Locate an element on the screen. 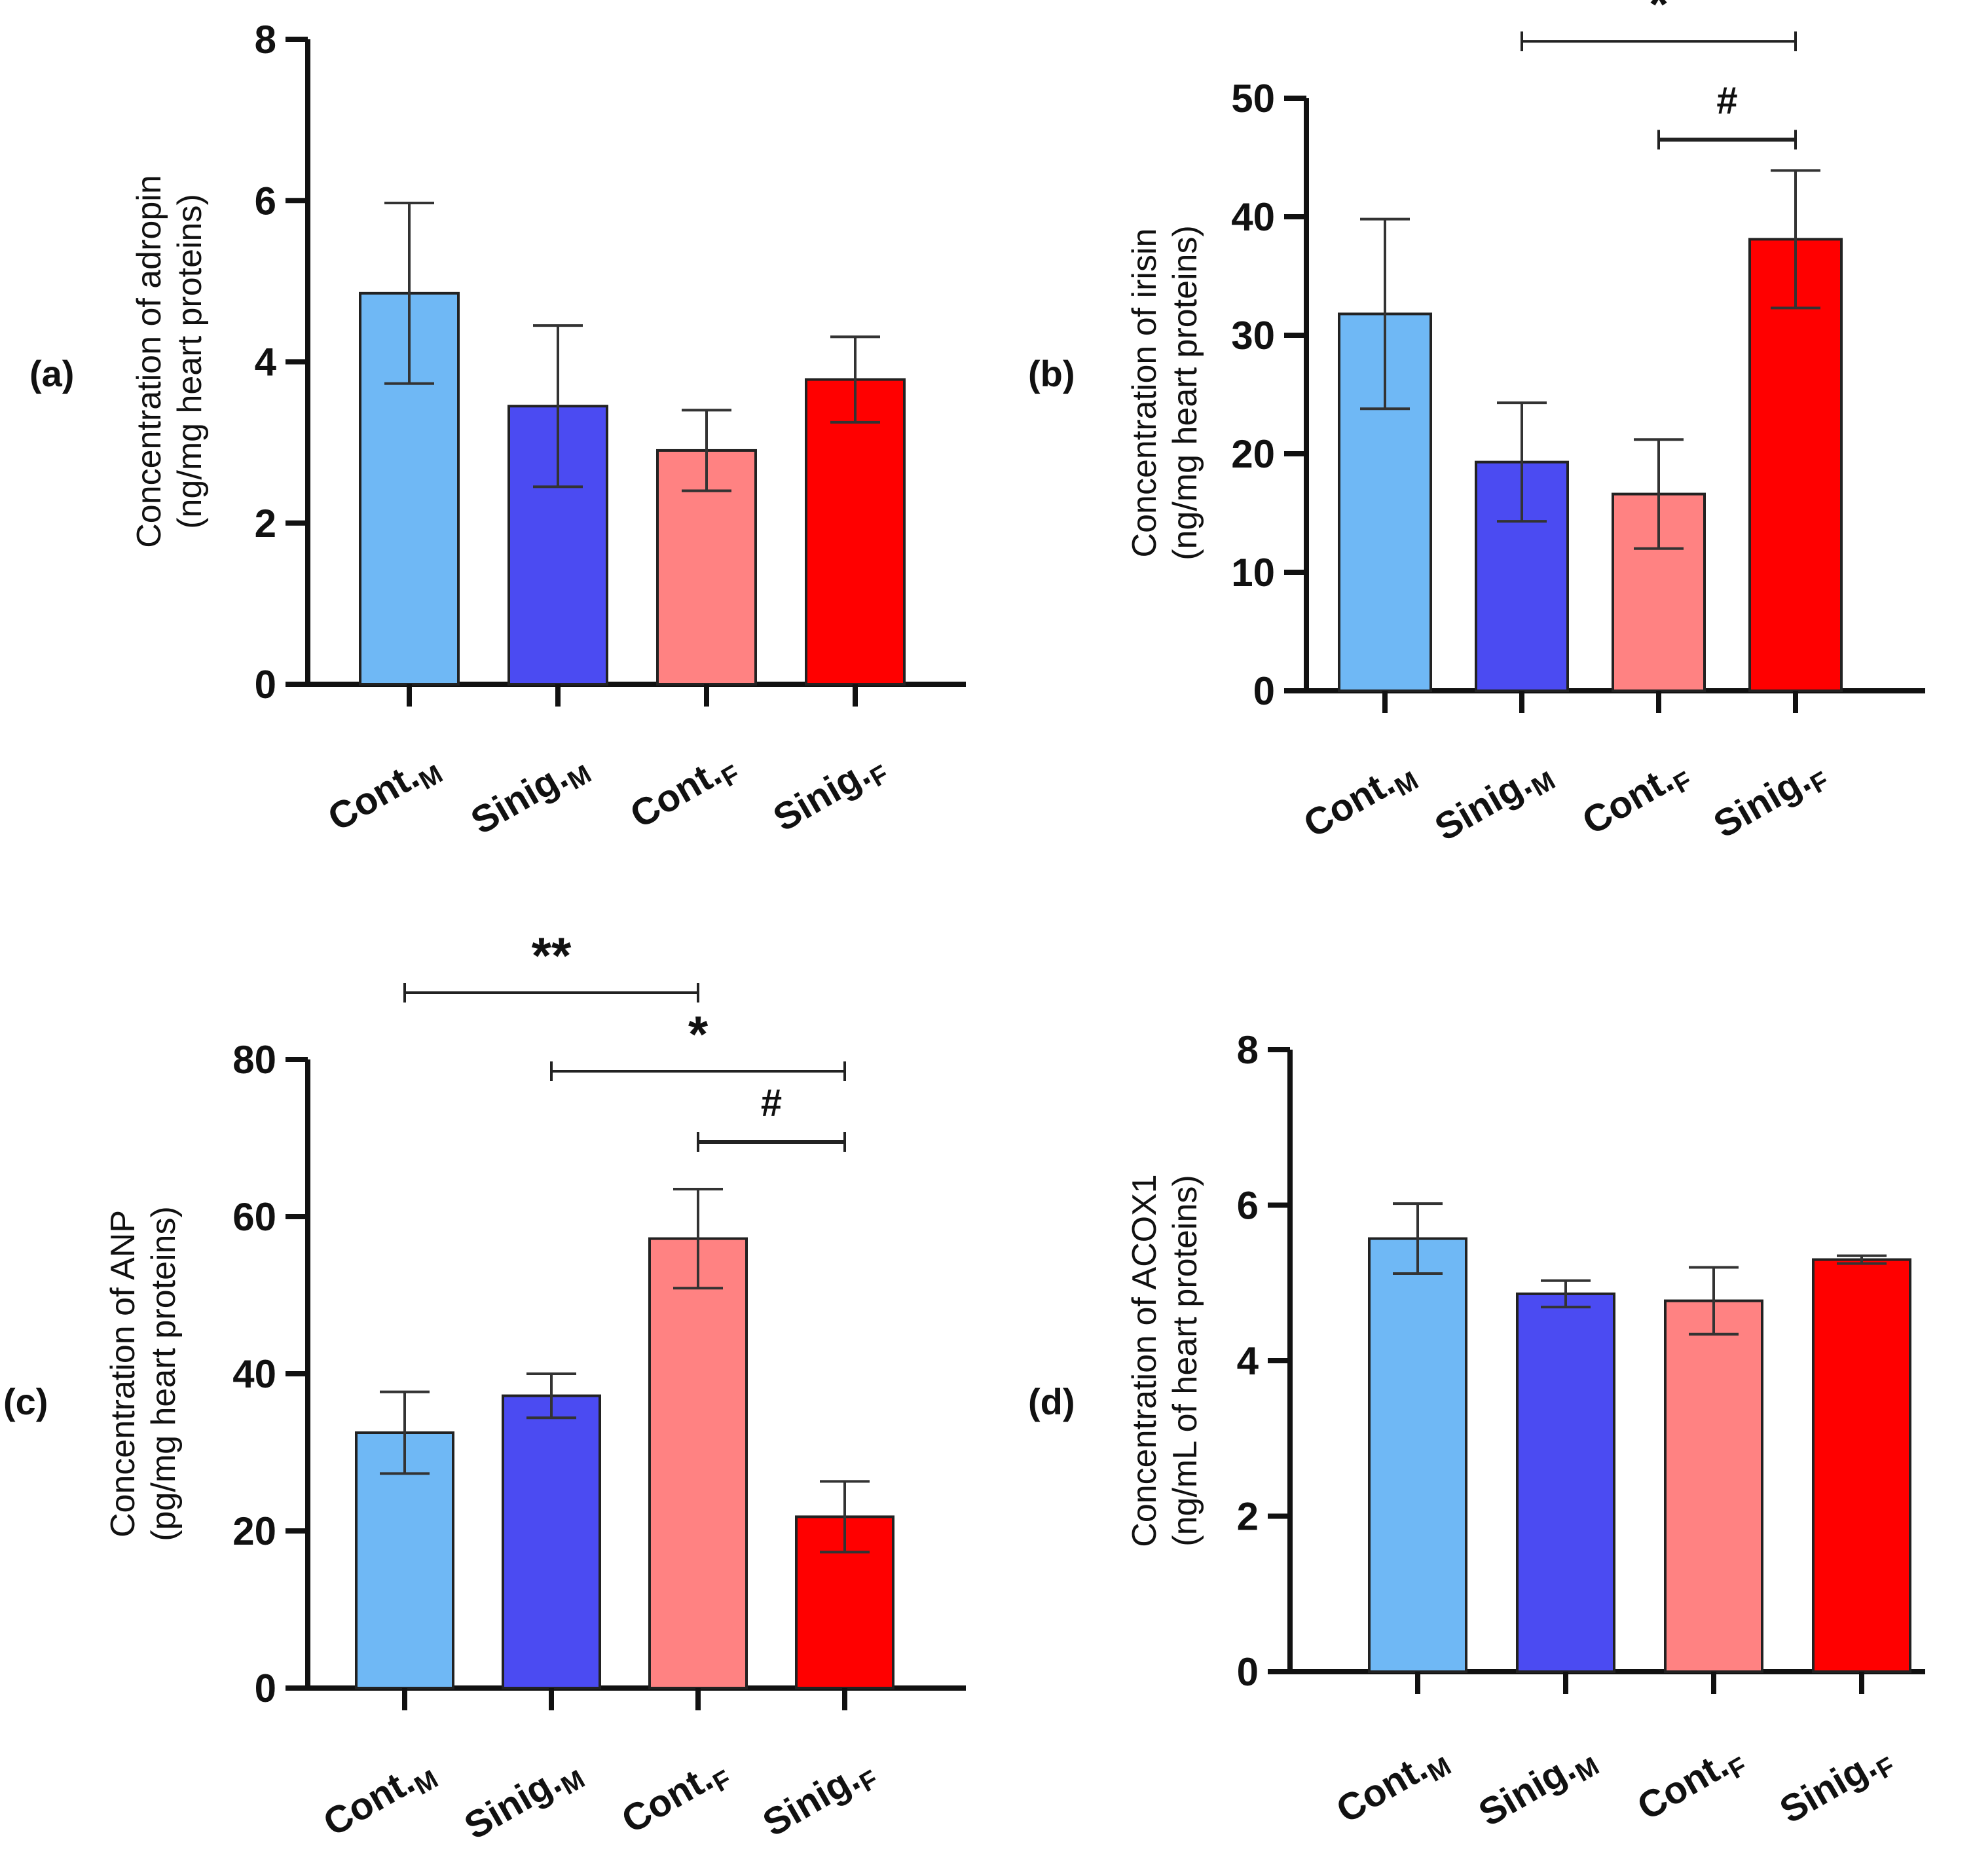 Image resolution: width=1973 pixels, height=1876 pixels. y-axis-label-line1: Concentration of ACOX1 is located at coordinates (1145, 1361).